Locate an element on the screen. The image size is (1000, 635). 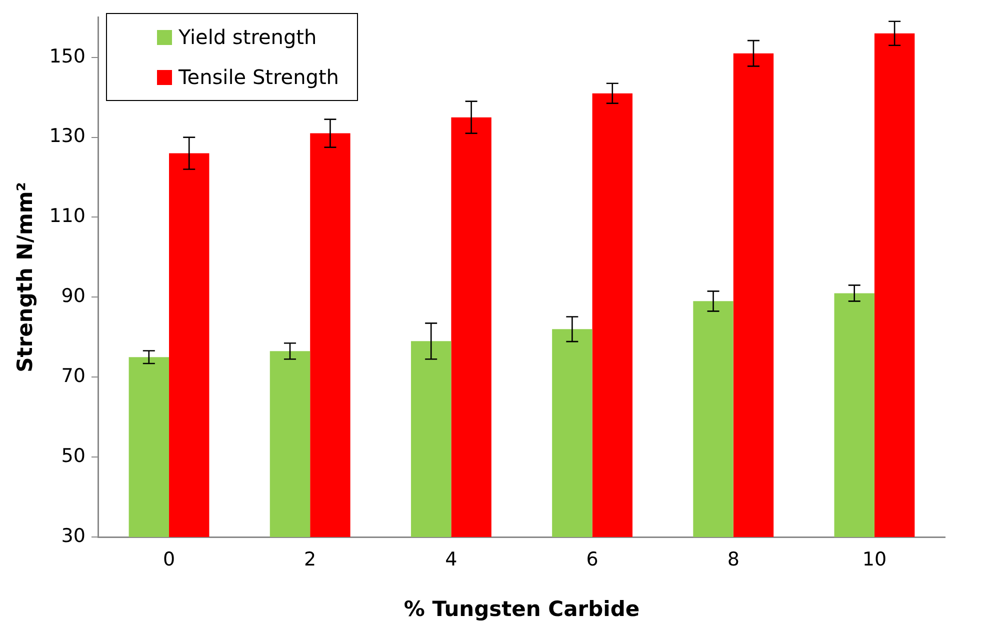
y-axis-title: Strength N/mm² is located at coordinates (25, 277).